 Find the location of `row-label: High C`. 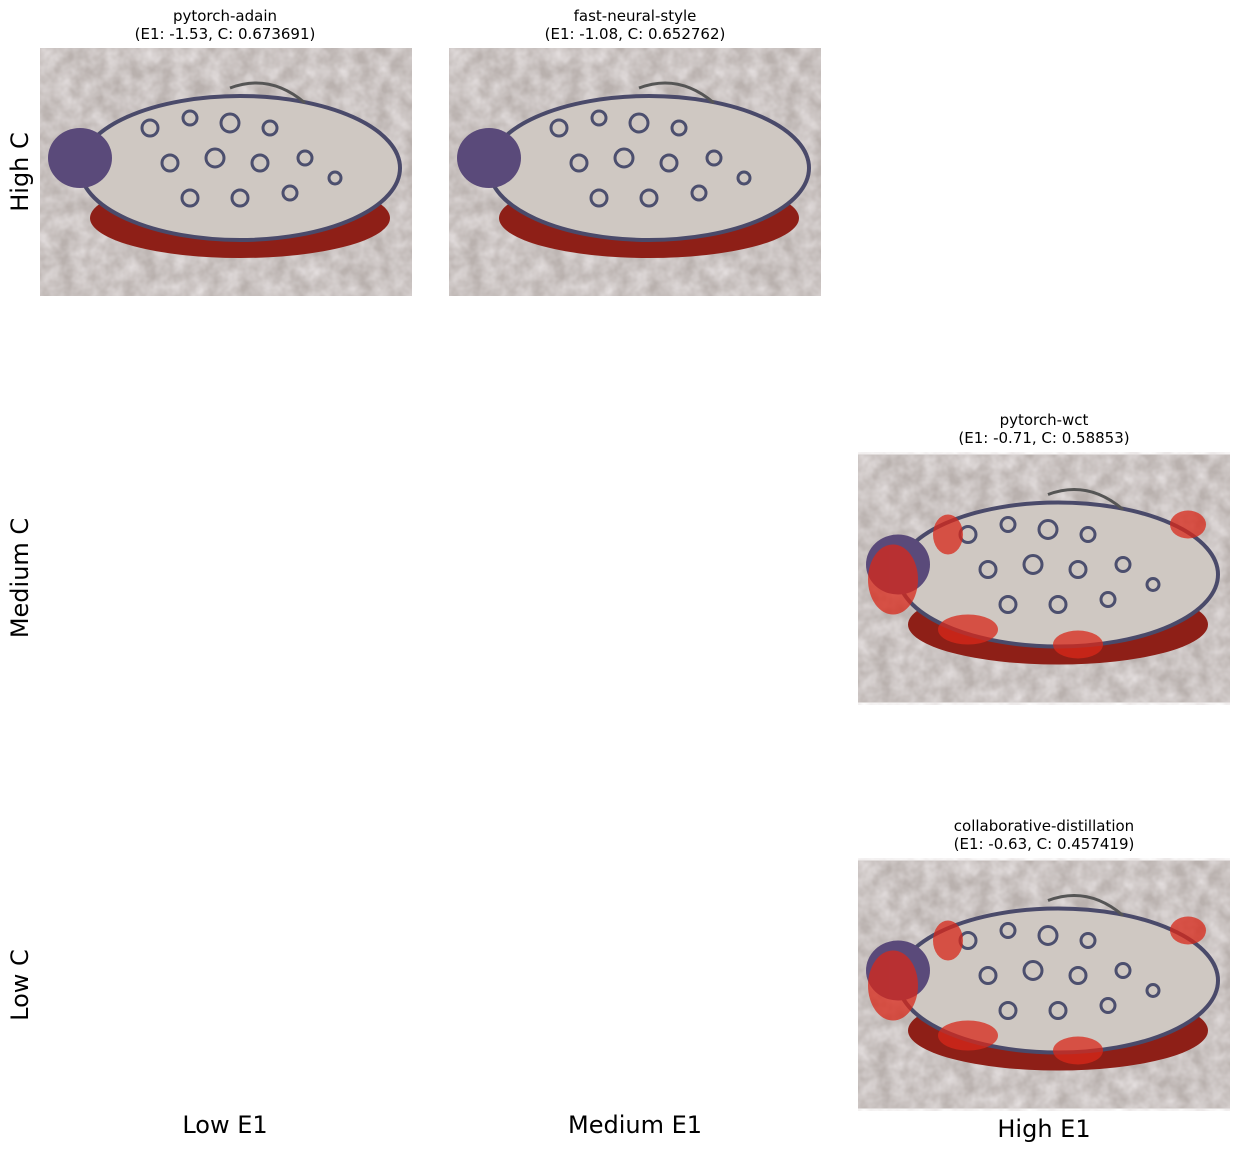

row-label: High C is located at coordinates (20, 172).